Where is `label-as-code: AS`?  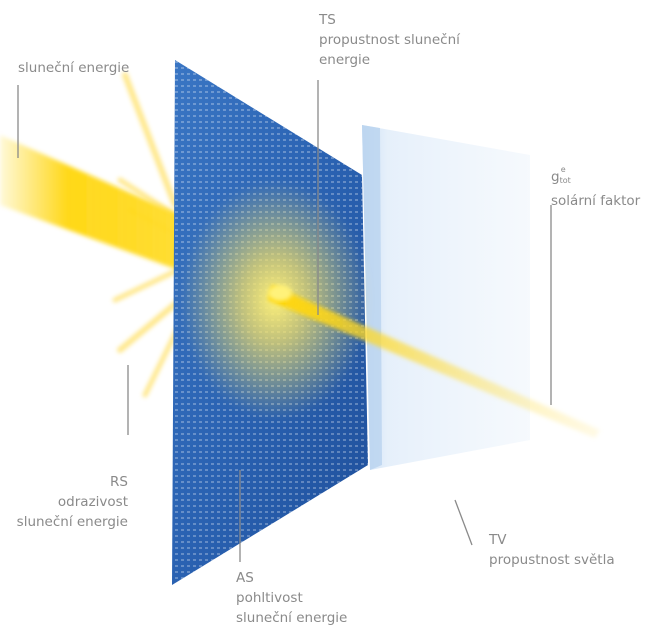 label-as-code: AS is located at coordinates (245, 578).